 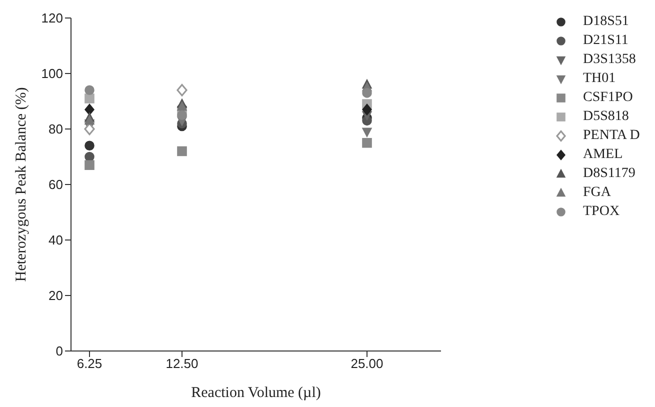 I want to click on y-axis-title: Heterozygous Peak Balance (%), so click(x=21, y=184).